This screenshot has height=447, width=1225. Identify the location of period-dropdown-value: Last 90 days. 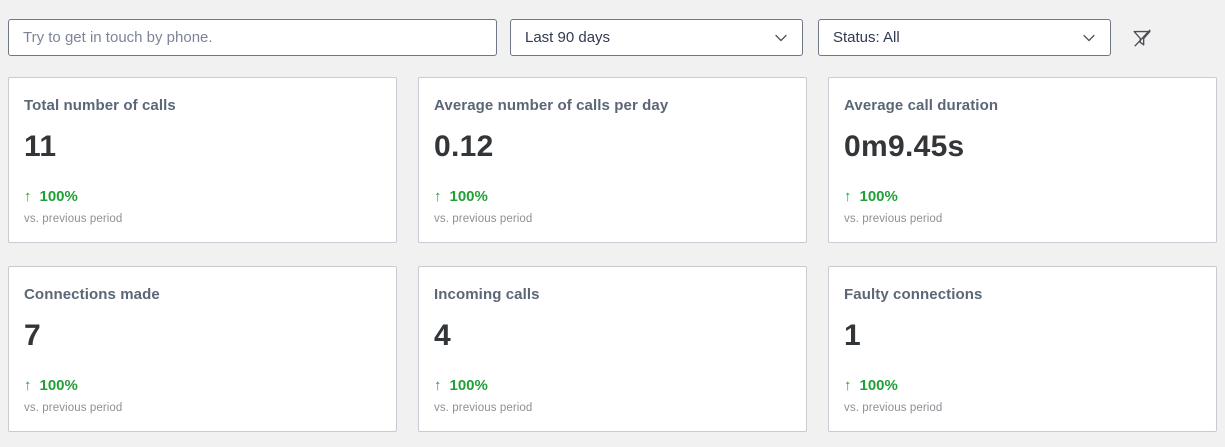
(568, 37).